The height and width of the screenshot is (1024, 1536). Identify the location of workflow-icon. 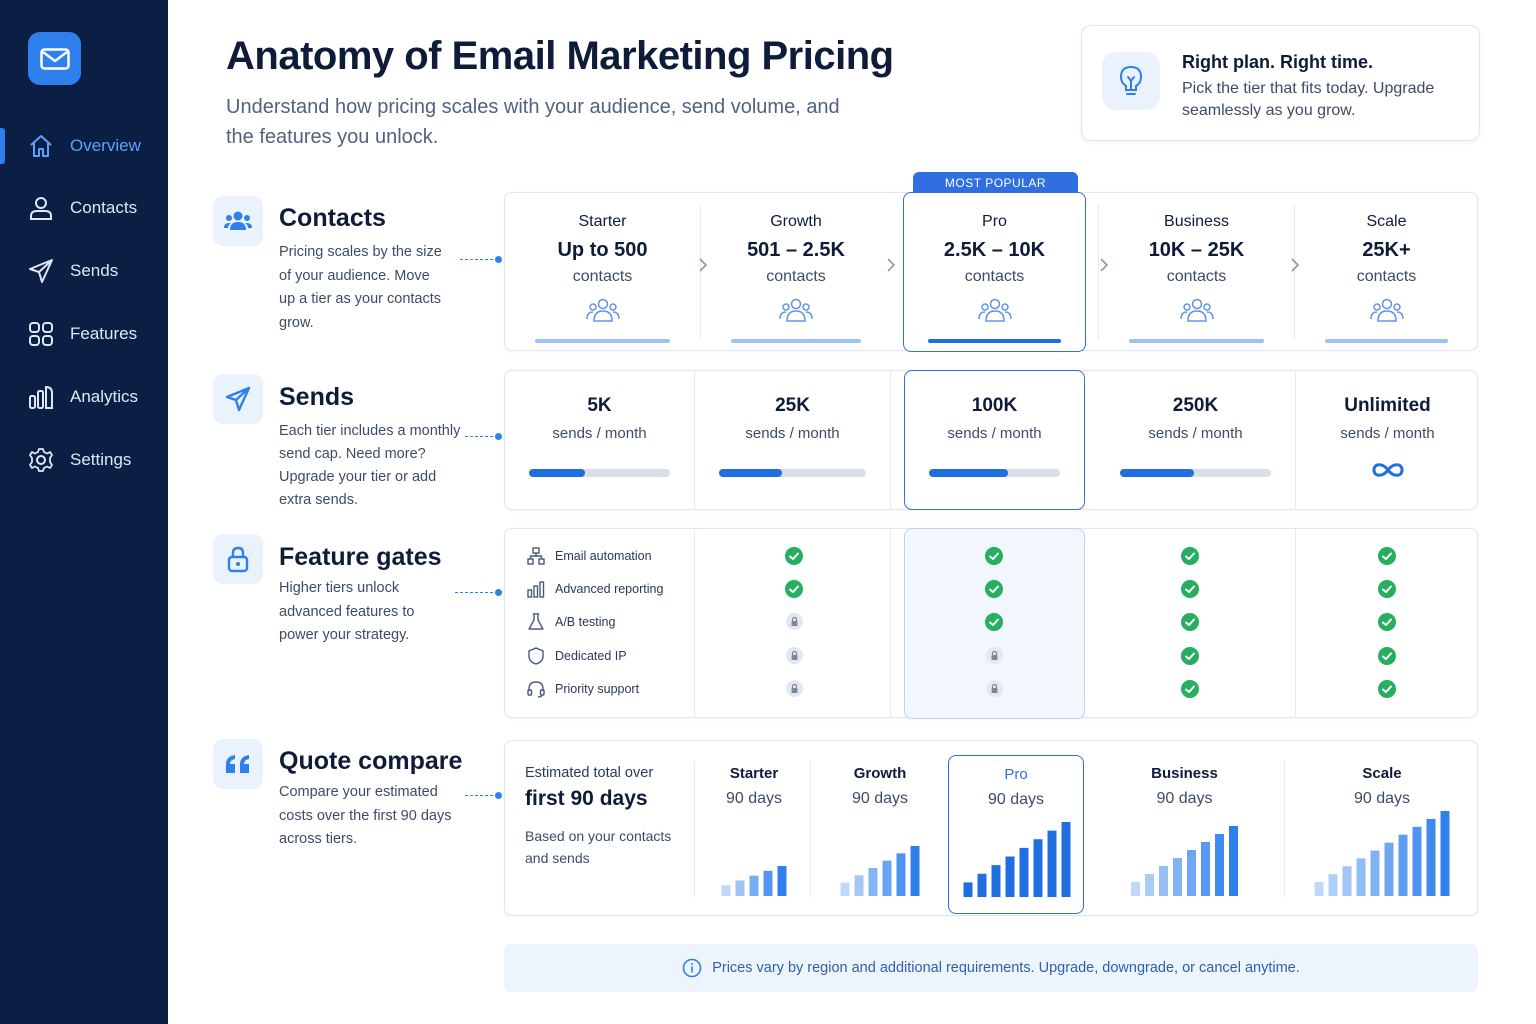
(536, 556).